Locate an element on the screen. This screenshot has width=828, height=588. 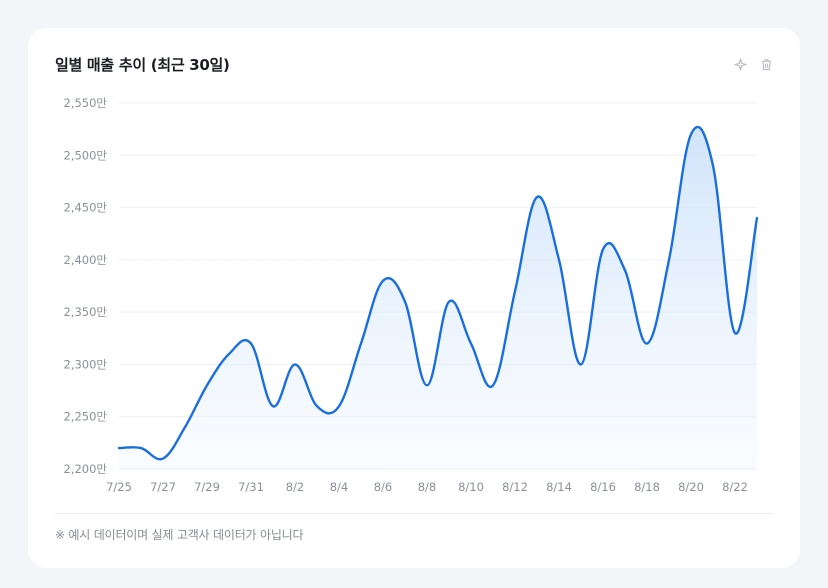
x-tick-label: 7/27 is located at coordinates (163, 487).